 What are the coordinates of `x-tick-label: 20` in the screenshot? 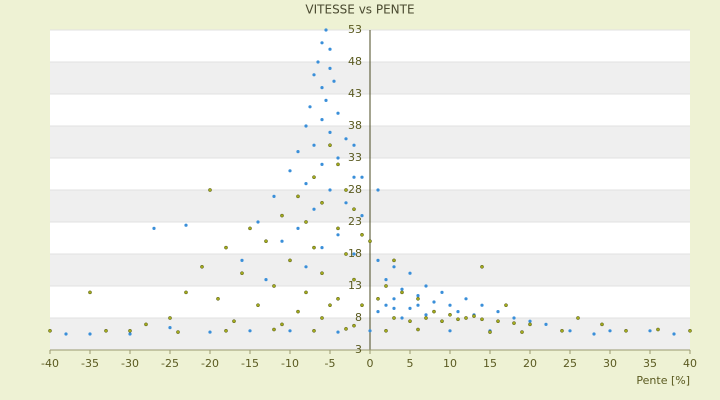 It's located at (530, 363).